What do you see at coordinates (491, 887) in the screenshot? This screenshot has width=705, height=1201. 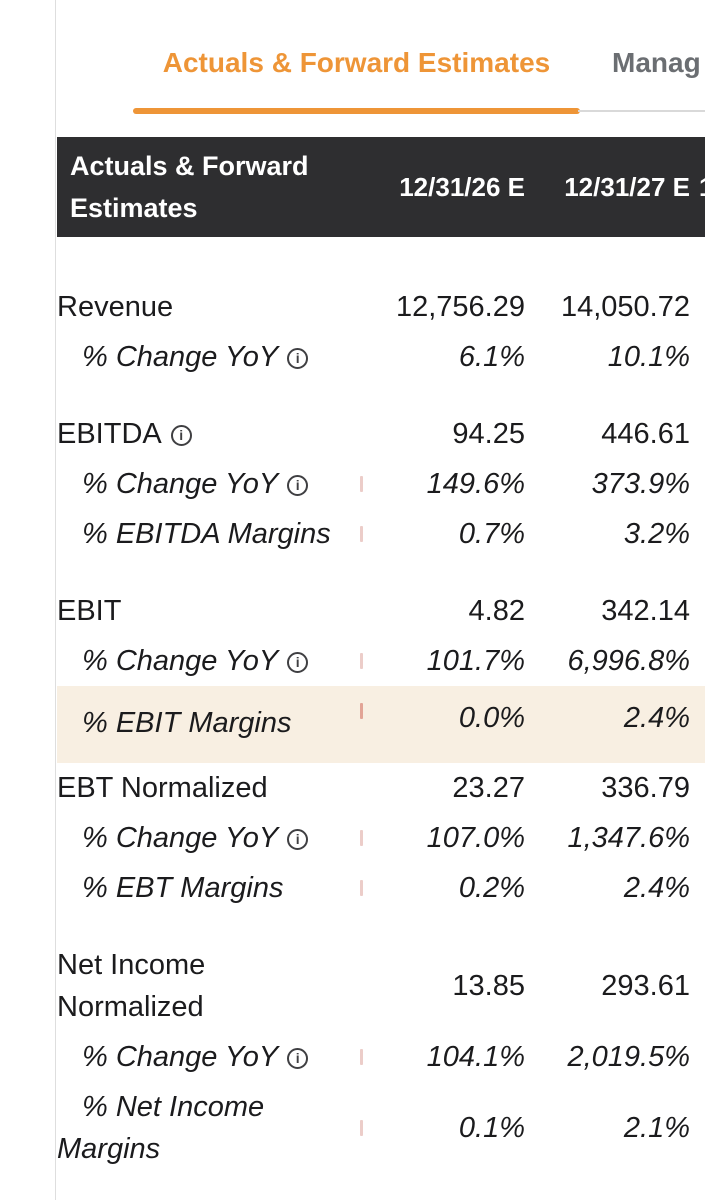 I see `cell-value: 0.2%` at bounding box center [491, 887].